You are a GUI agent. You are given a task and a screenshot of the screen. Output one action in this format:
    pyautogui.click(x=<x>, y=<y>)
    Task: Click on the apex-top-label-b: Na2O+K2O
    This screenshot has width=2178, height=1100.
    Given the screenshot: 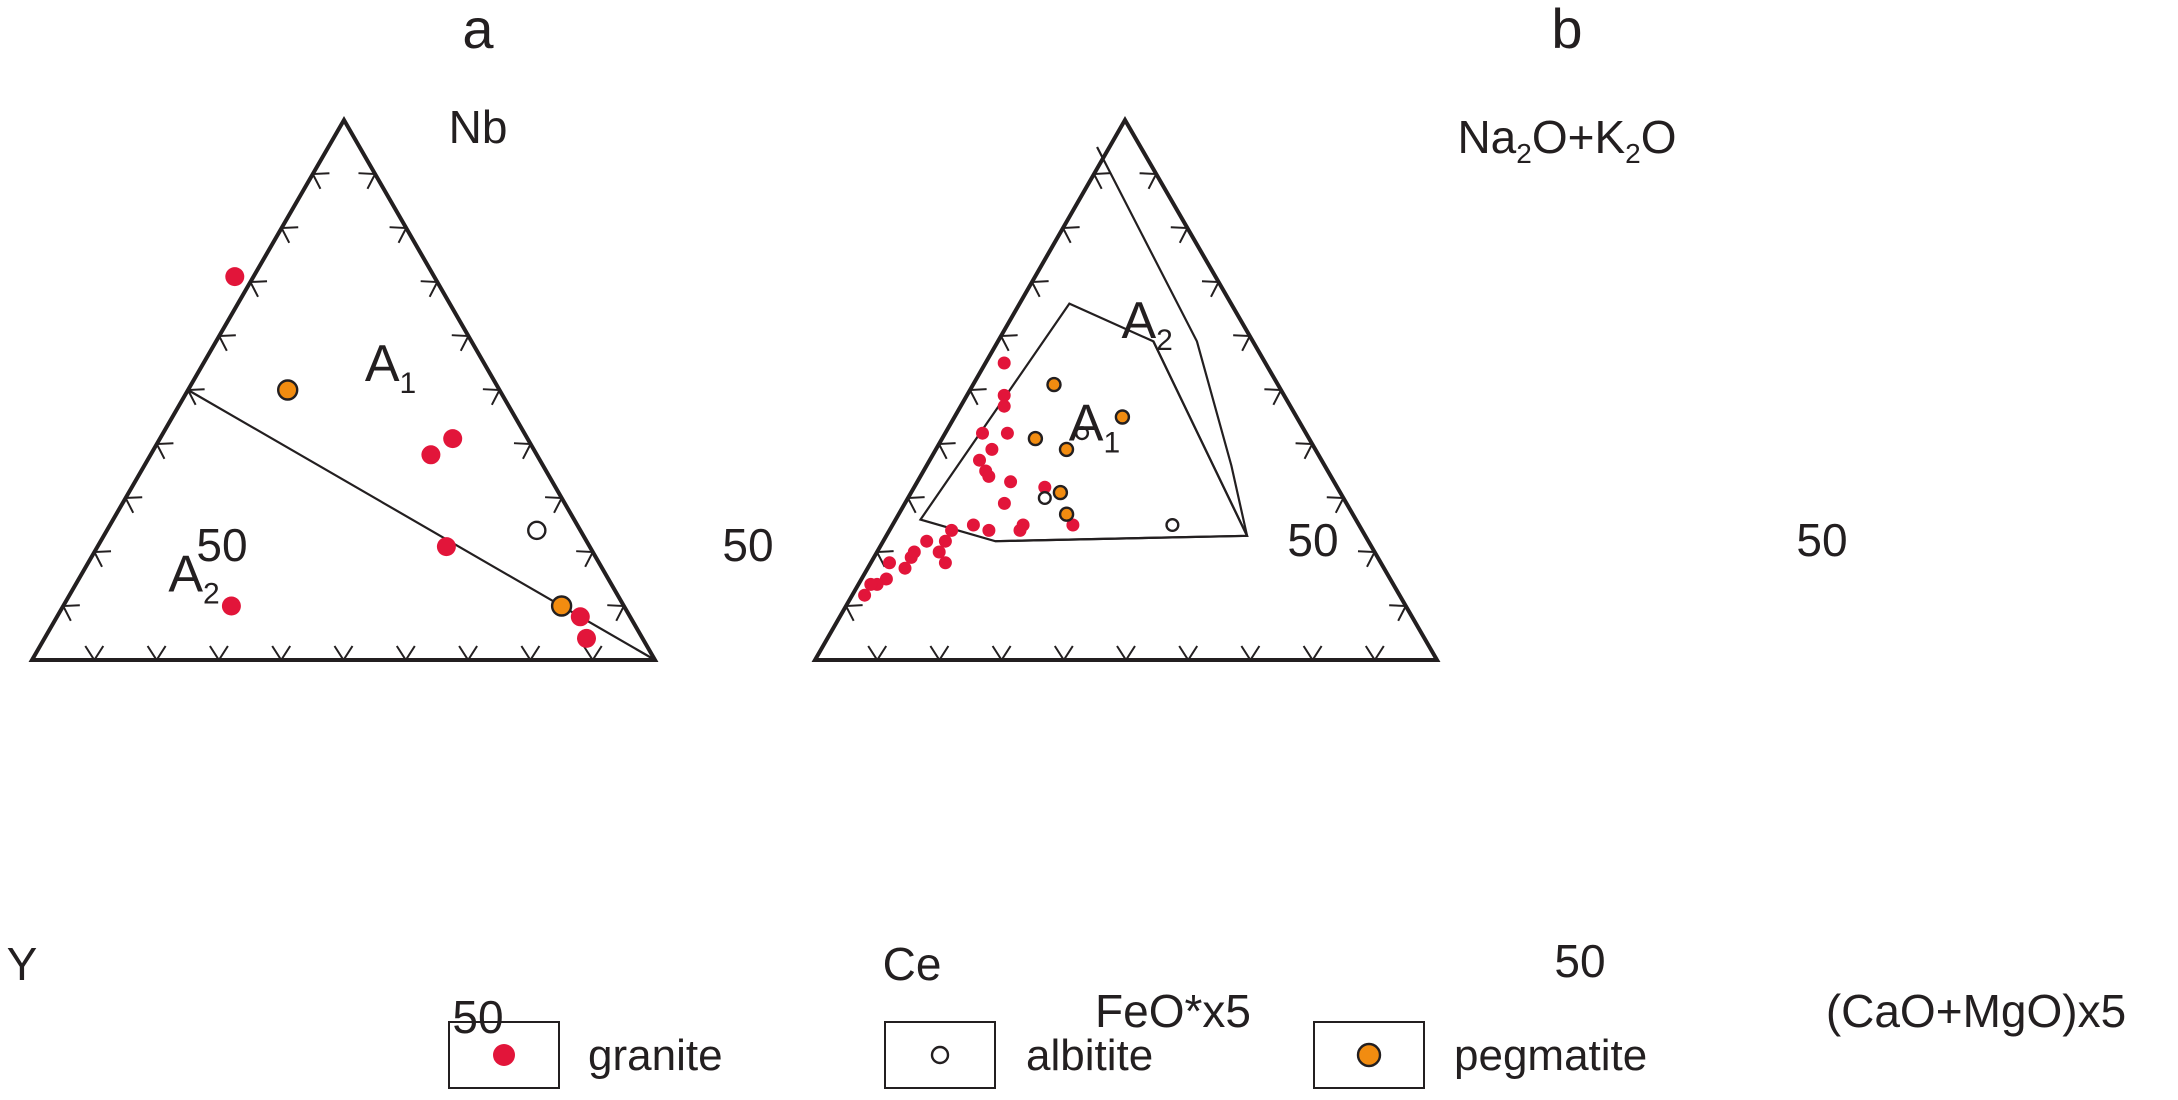 What is the action you would take?
    pyautogui.click(x=1566, y=140)
    